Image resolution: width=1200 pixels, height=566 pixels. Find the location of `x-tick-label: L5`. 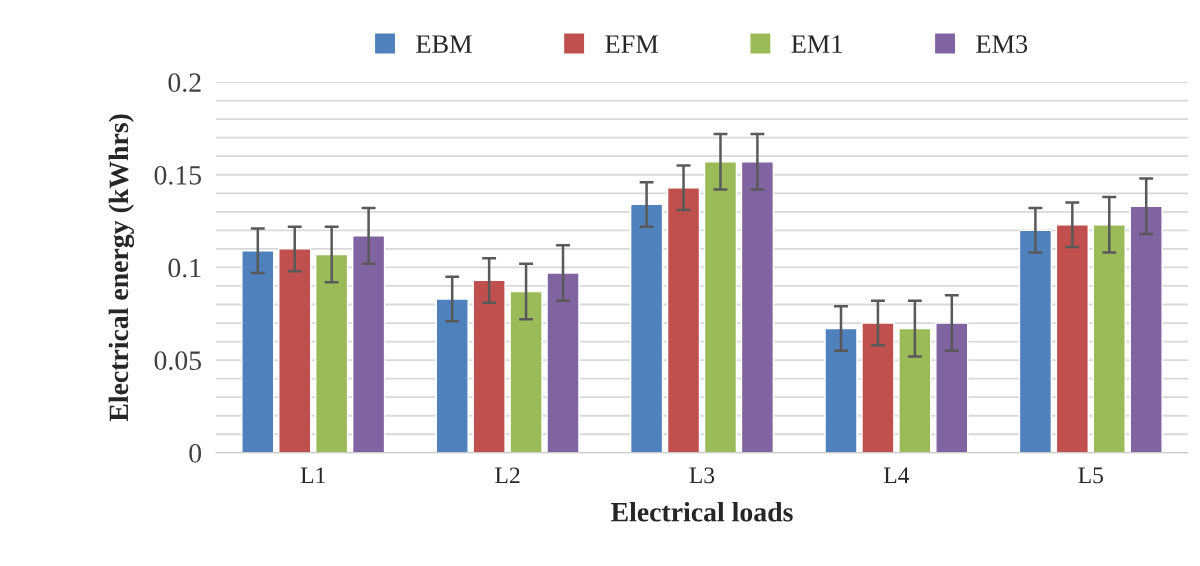

x-tick-label: L5 is located at coordinates (1090, 475).